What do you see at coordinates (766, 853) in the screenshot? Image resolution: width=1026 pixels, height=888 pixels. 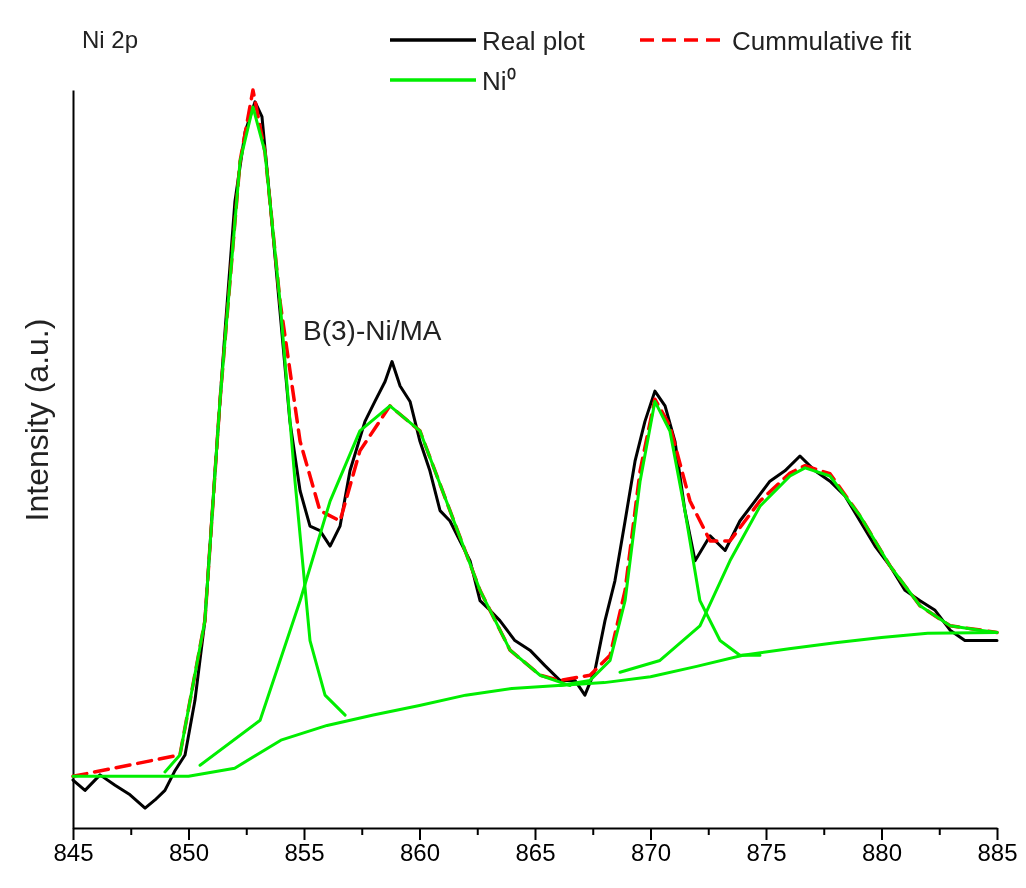 I see `x-tick-label: 875` at bounding box center [766, 853].